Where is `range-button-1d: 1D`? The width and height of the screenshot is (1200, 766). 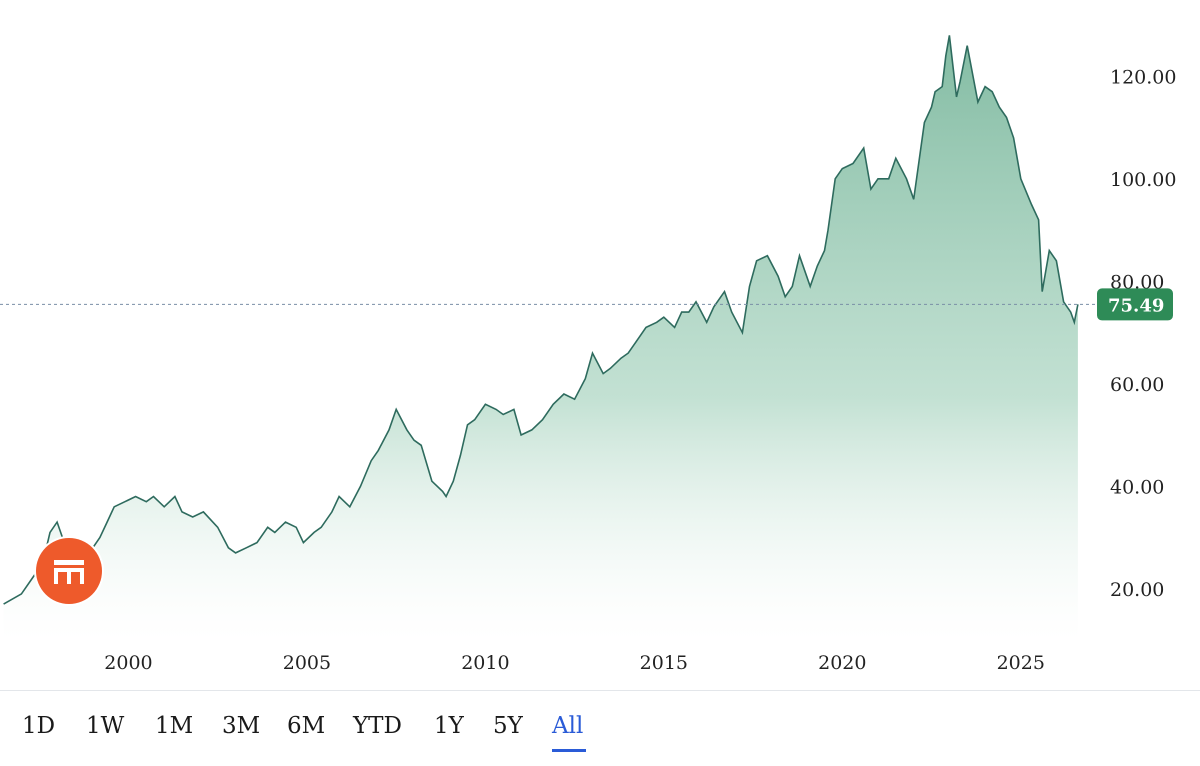
range-button-1d: 1D is located at coordinates (39, 726).